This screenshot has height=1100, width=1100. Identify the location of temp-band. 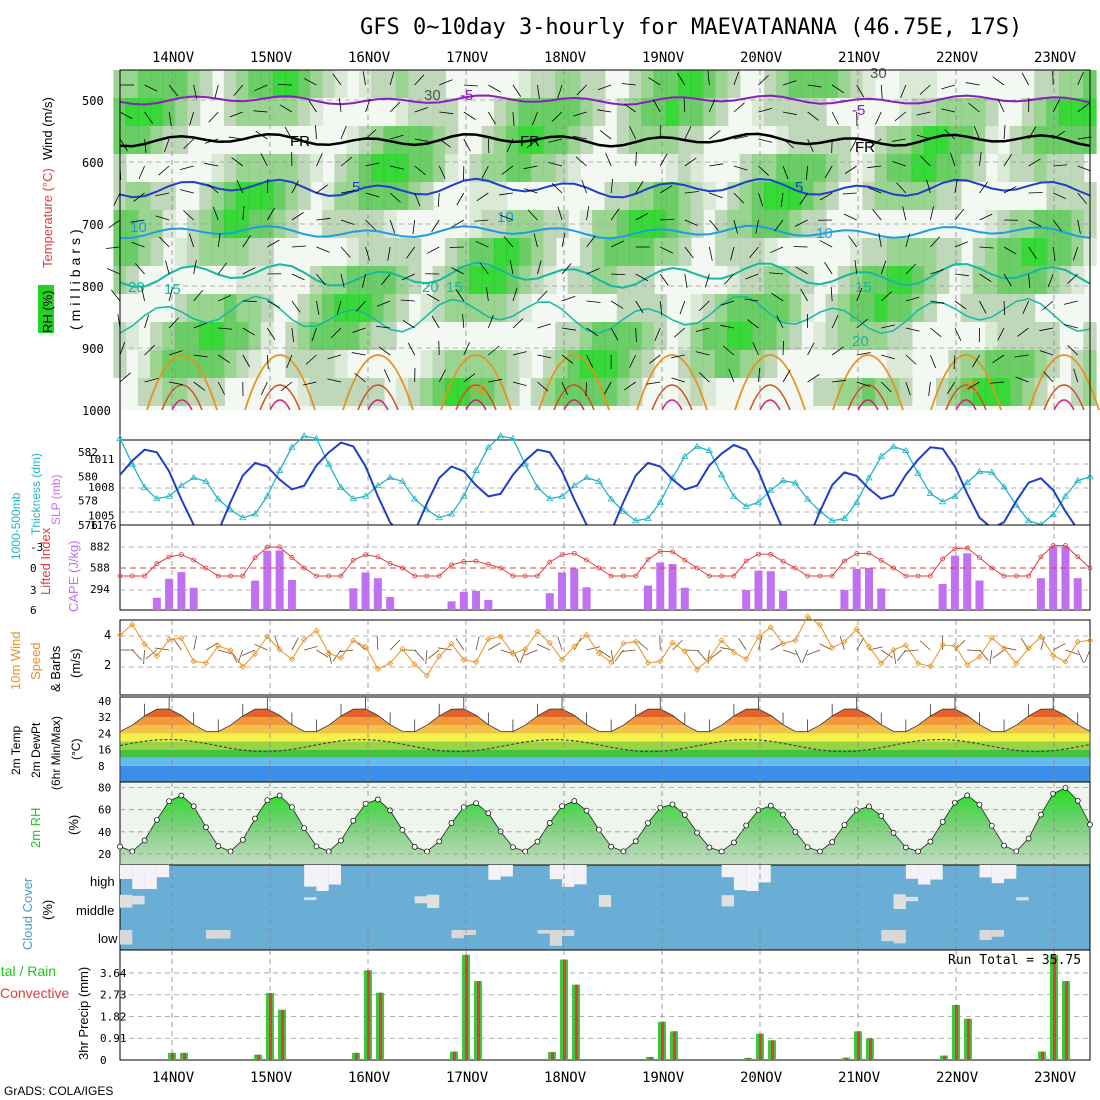
(605, 745).